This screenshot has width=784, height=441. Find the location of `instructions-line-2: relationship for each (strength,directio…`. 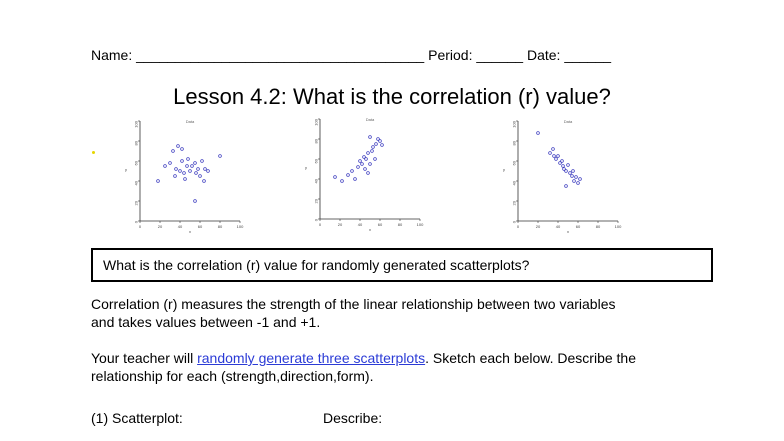

instructions-line-2: relationship for each (strength,directio… is located at coordinates (232, 376).